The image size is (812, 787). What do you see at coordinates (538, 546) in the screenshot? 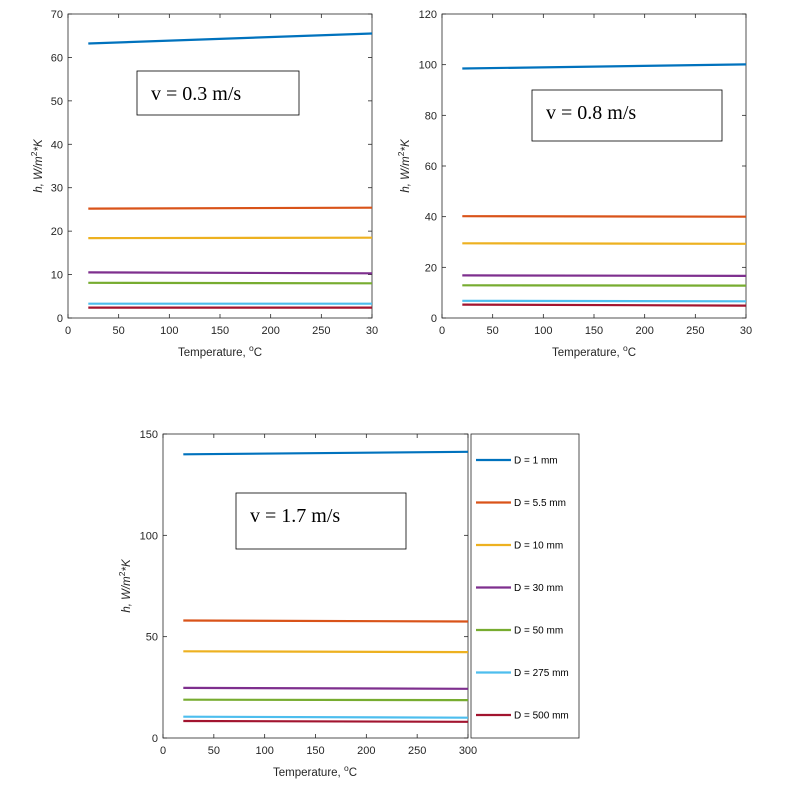
I see `legend-entry-3: D = 10 mm` at bounding box center [538, 546].